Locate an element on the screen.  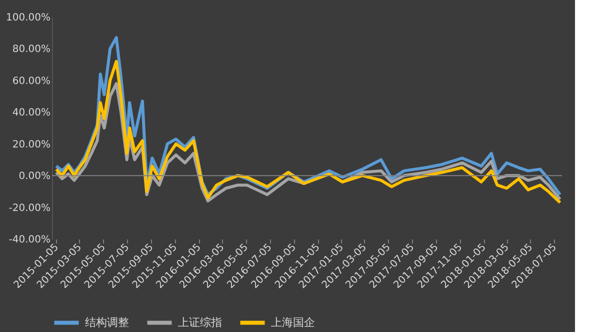
y-tick-label: 40.00% is located at coordinates (31, 113).